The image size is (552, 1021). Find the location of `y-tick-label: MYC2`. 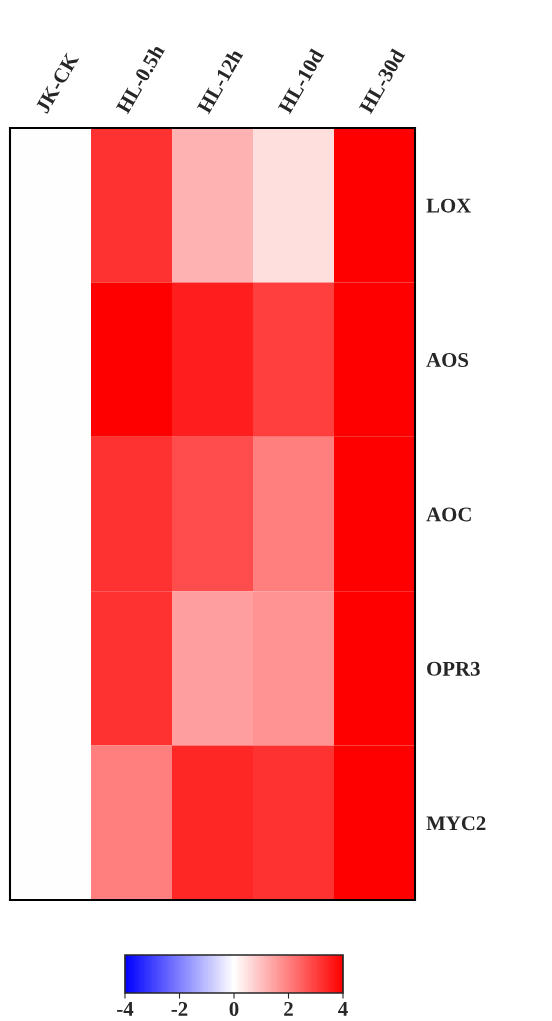

y-tick-label: MYC2 is located at coordinates (456, 823).